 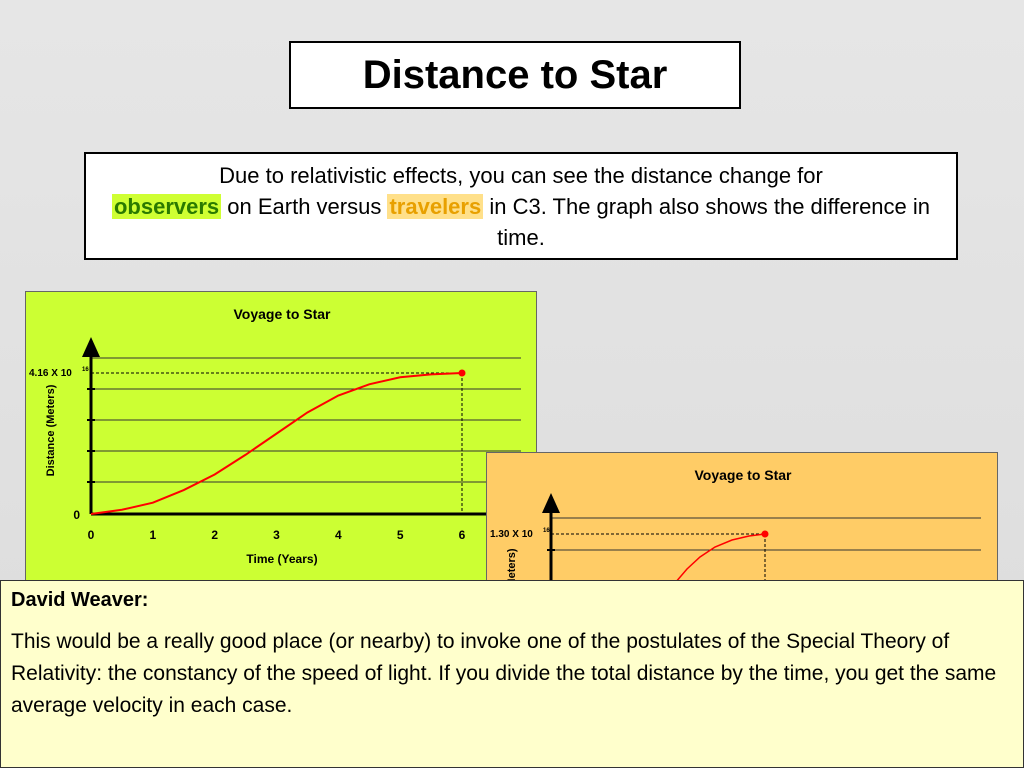 I want to click on observers-highlight: observers, so click(x=166, y=206).